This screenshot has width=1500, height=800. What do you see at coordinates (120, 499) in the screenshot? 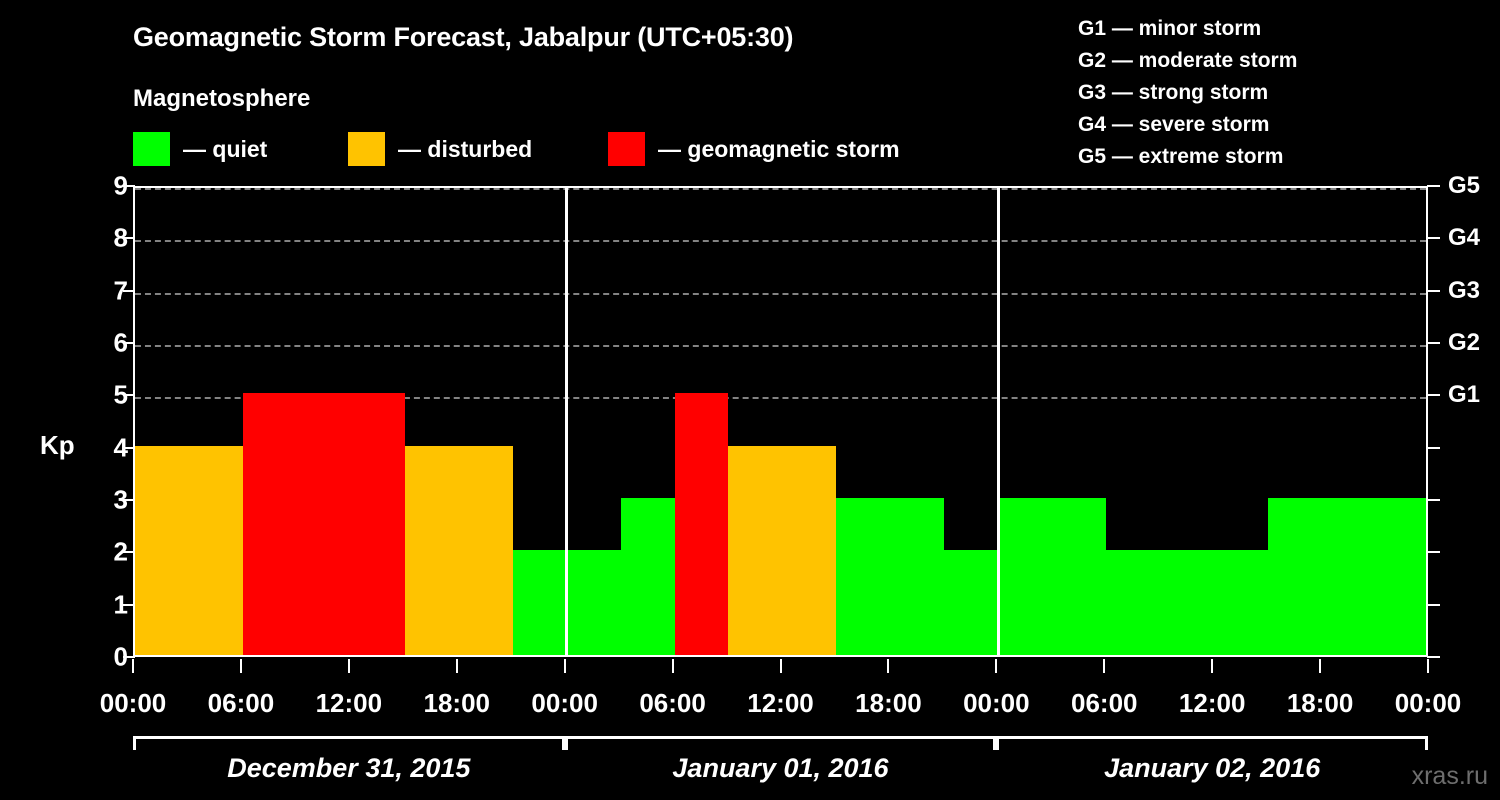
I see `y-tick-label-3: 3` at bounding box center [120, 499].